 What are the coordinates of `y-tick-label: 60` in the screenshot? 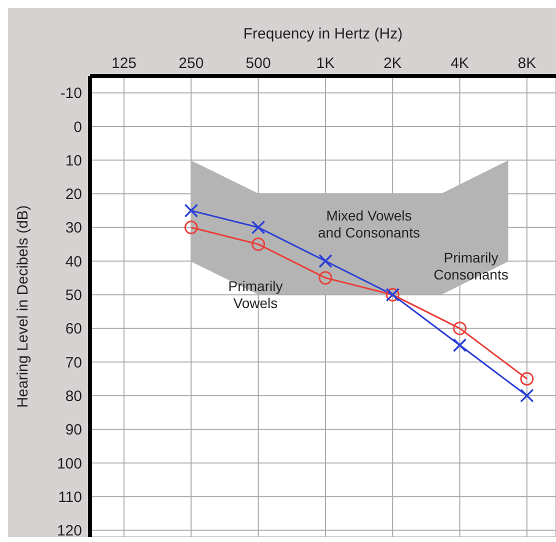 It's located at (73, 329).